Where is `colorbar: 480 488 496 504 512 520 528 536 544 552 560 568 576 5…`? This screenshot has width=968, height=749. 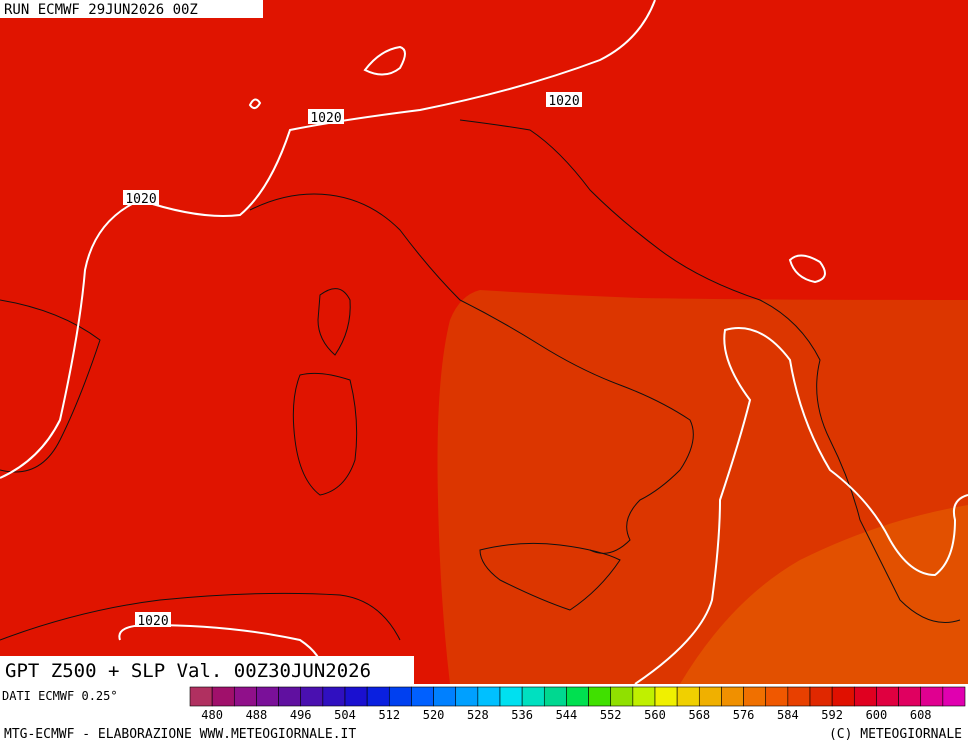 colorbar: 480 488 496 504 512 520 528 536 544 552 560 568 576 5… is located at coordinates (577, 704).